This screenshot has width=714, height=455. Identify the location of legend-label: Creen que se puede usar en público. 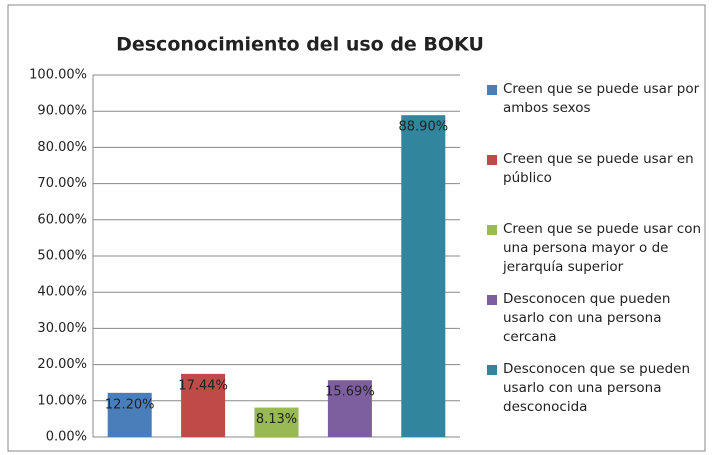
(598, 168).